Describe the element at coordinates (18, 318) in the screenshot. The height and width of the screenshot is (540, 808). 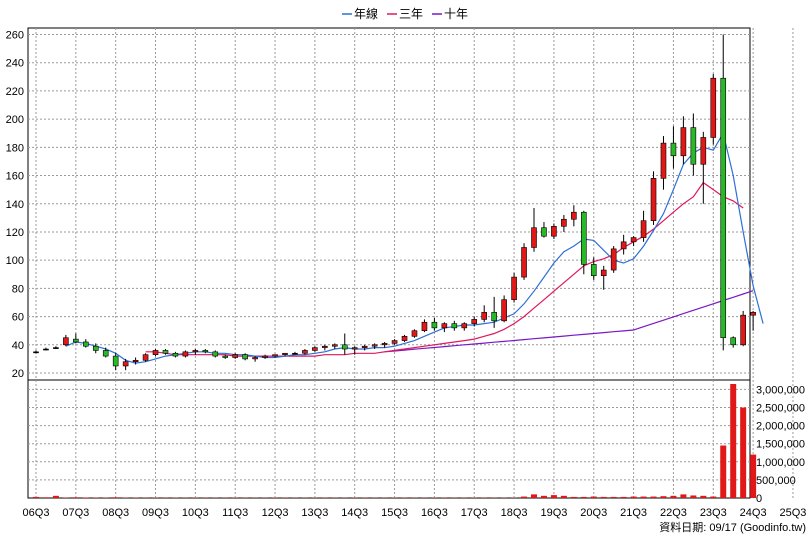
I see `price-y-tick-label: 60` at that location.